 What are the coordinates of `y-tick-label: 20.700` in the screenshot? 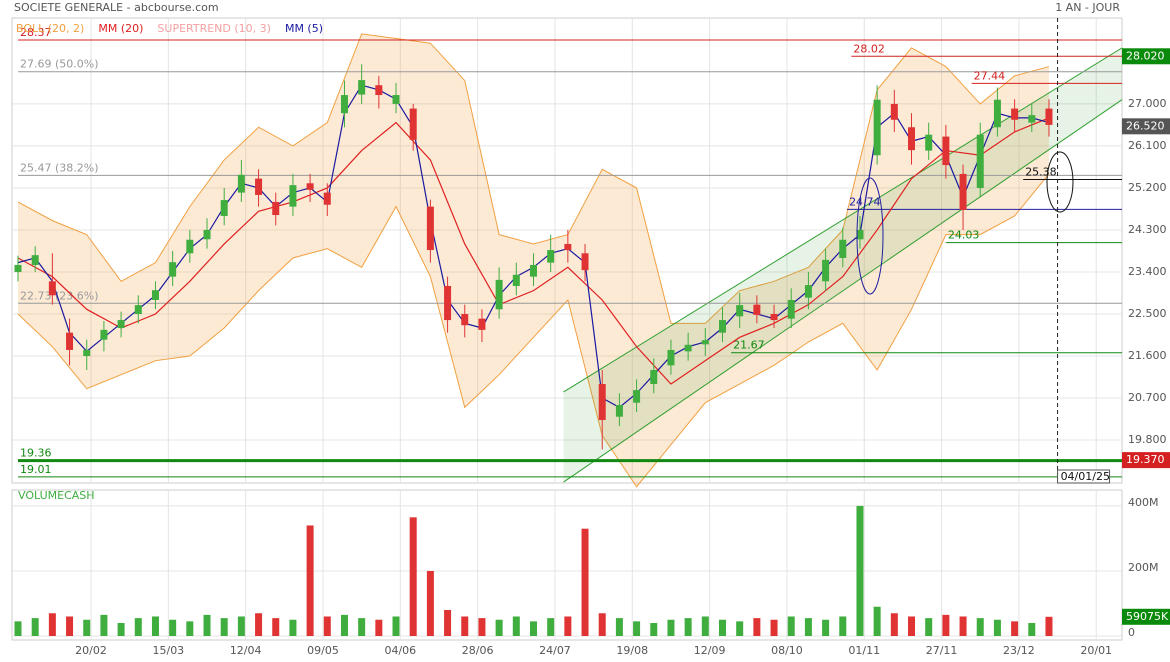 It's located at (1147, 397).